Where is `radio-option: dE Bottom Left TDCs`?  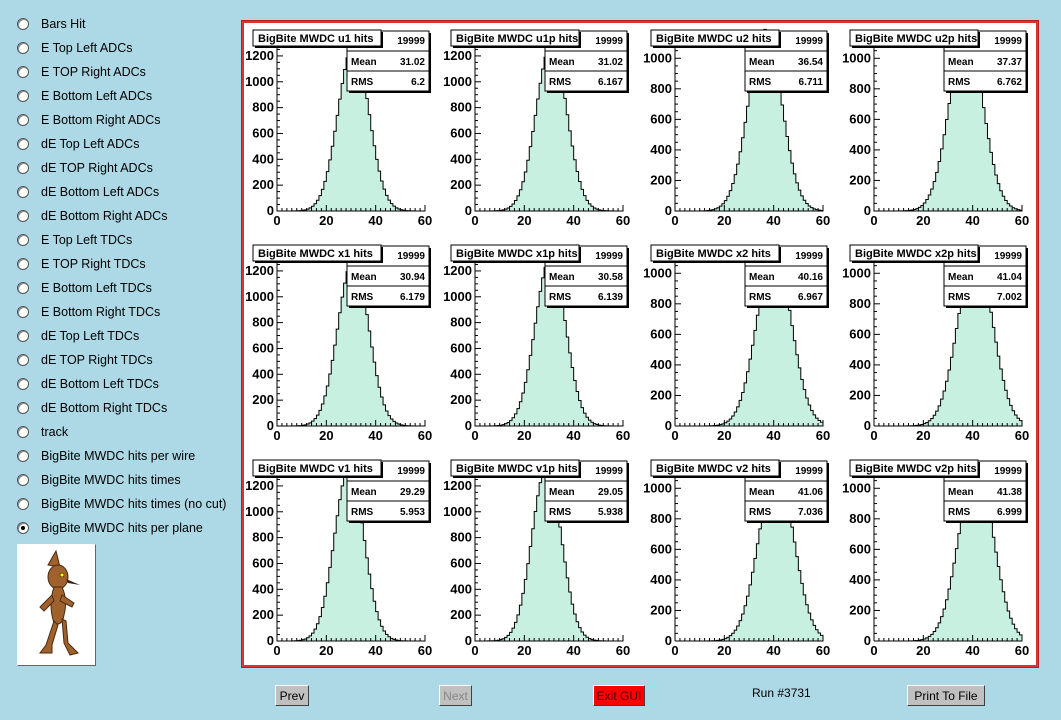 radio-option: dE Bottom Left TDCs is located at coordinates (124, 384).